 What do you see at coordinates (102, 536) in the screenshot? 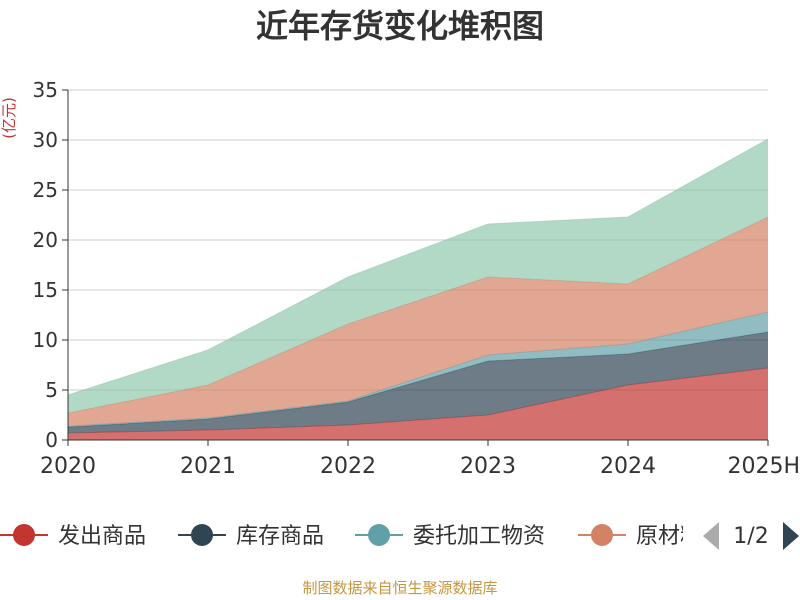
I see `legend-label: 发出商品` at bounding box center [102, 536].